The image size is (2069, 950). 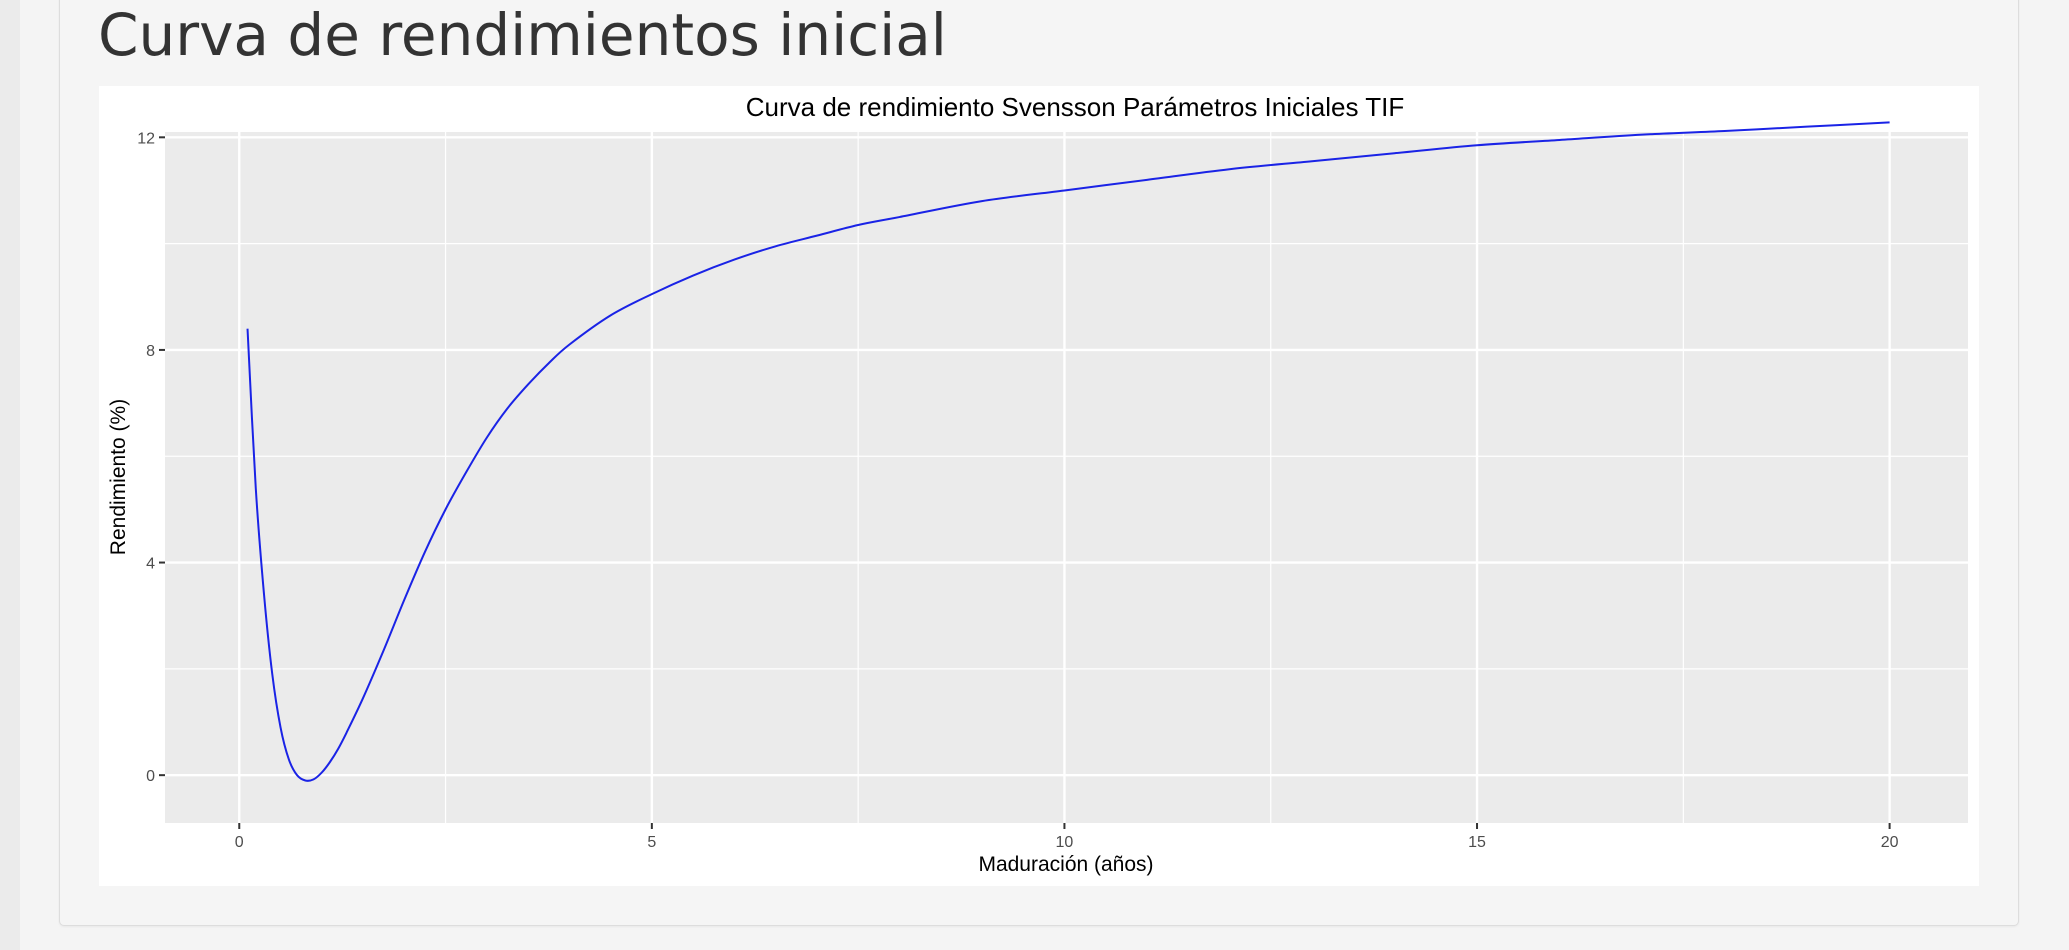 I want to click on y-axis: 0 4 8 12, so click(x=151, y=457).